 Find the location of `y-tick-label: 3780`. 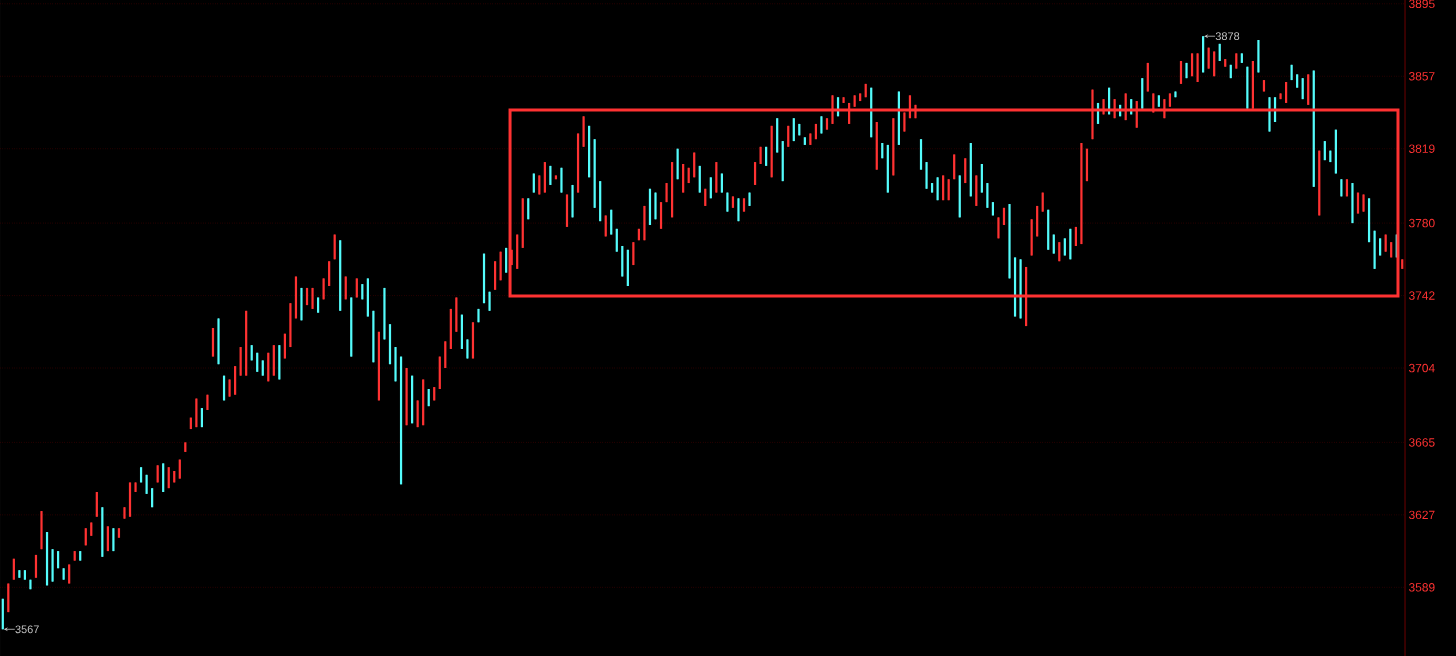

y-tick-label: 3780 is located at coordinates (1421, 223).